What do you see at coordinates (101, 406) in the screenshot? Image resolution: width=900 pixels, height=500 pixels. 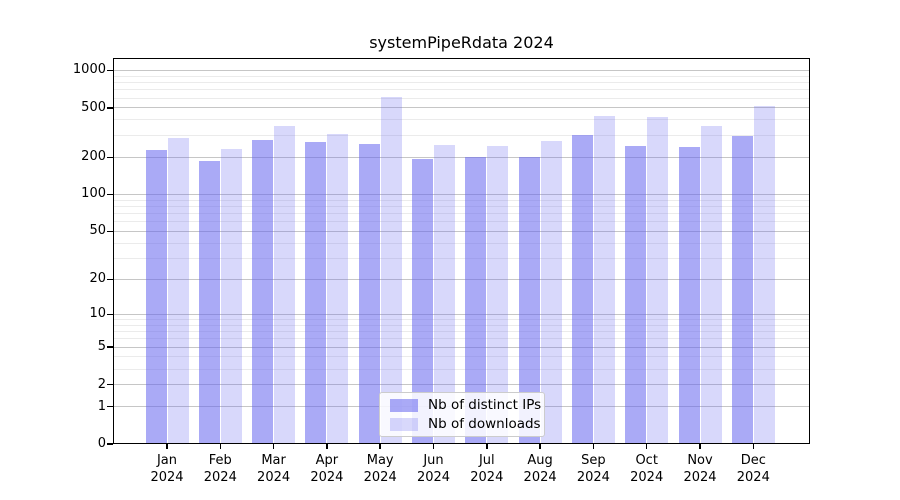 I see `y-tick-label: 1` at bounding box center [101, 406].